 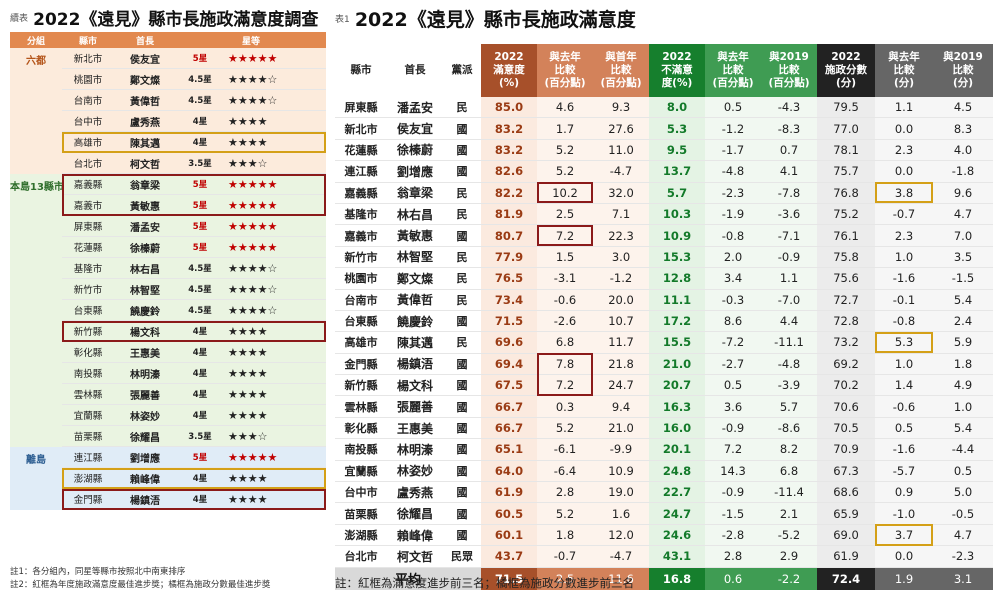 I want to click on sat-vs-first-cell: -1.2, so click(x=621, y=278).